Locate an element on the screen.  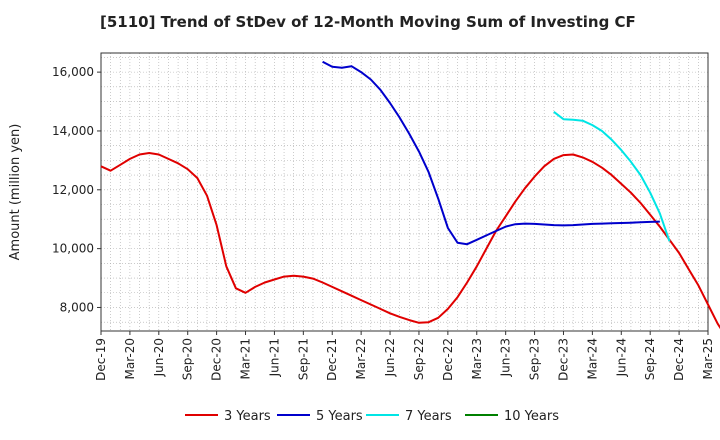
y-tick-label: 8,000 is located at coordinates (77, 307).